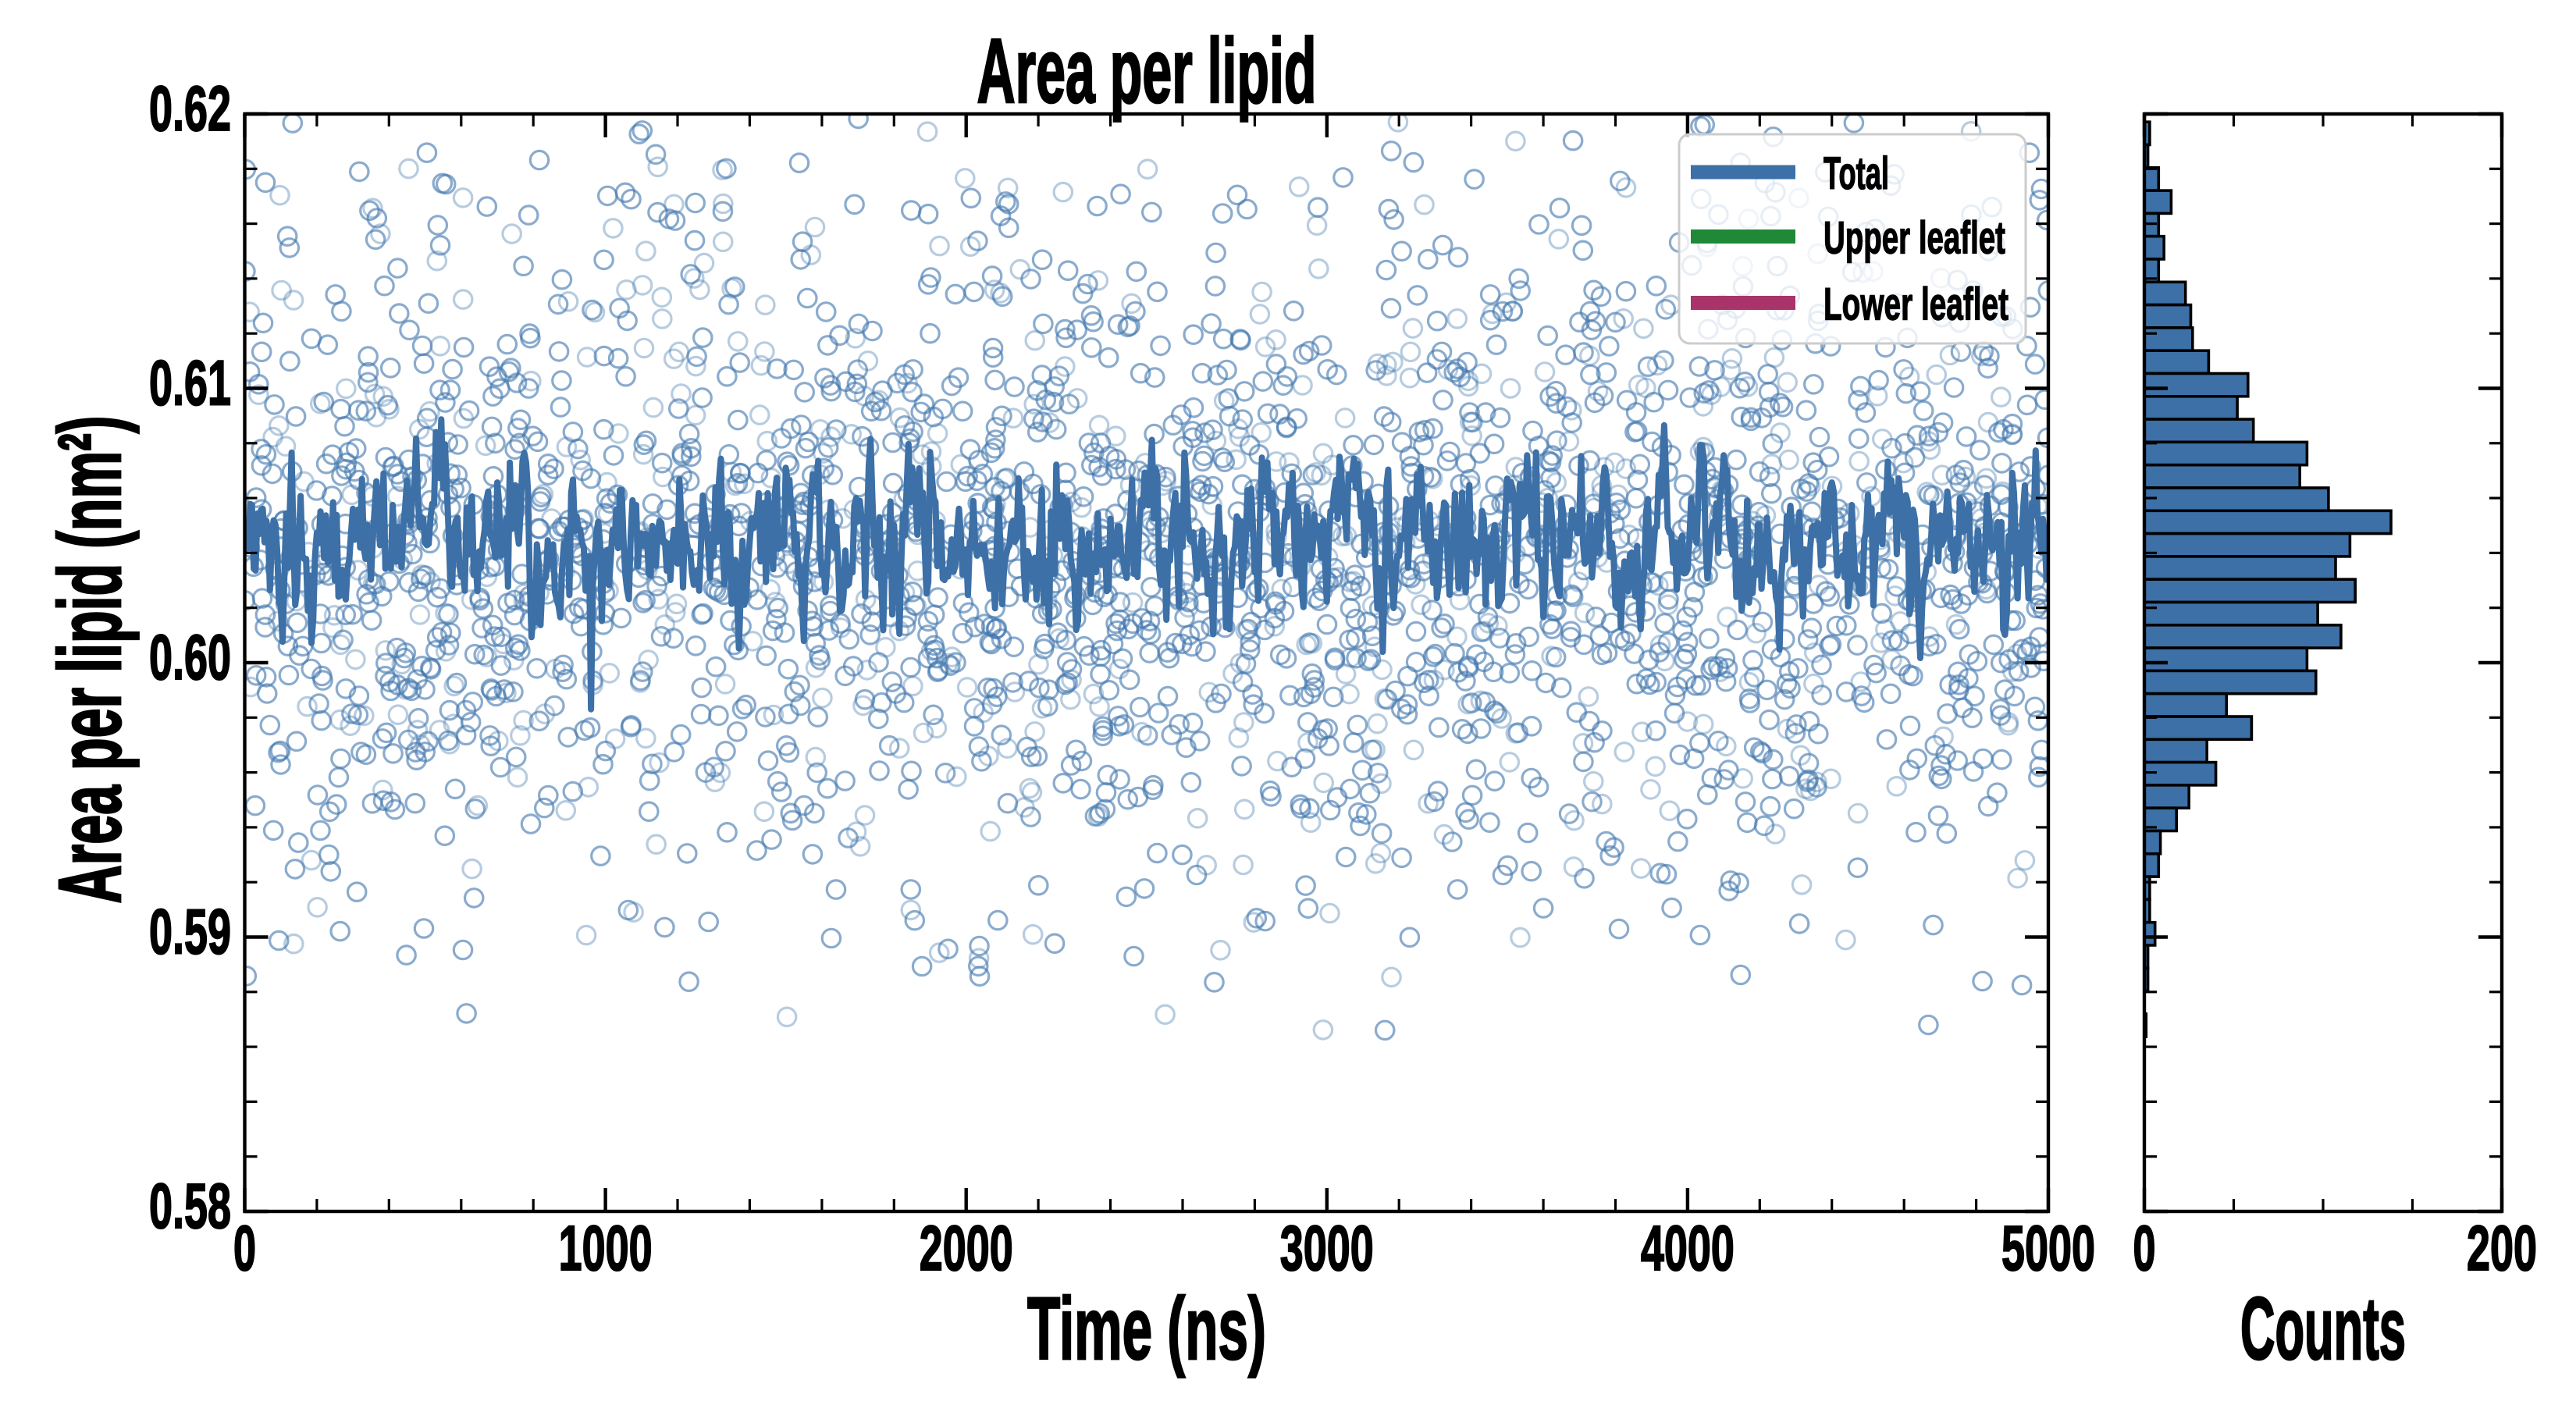 The height and width of the screenshot is (1405, 2576). I want to click on svg-text: 2000, so click(966, 1248).